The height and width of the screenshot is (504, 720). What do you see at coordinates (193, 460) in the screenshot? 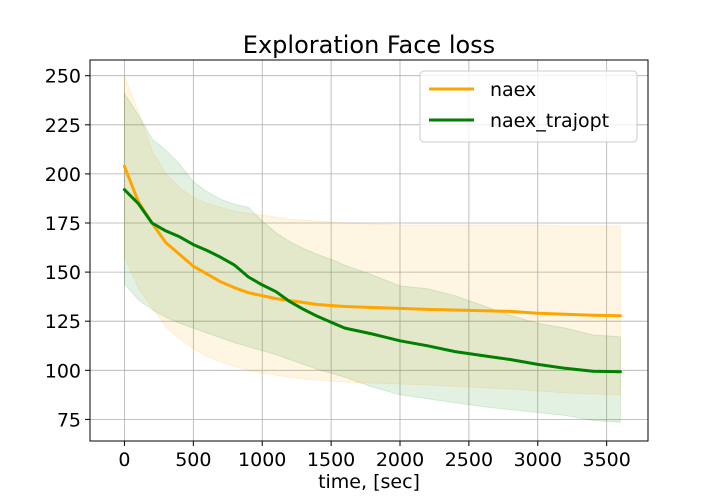
I see `x-tick-label: 500` at bounding box center [193, 460].